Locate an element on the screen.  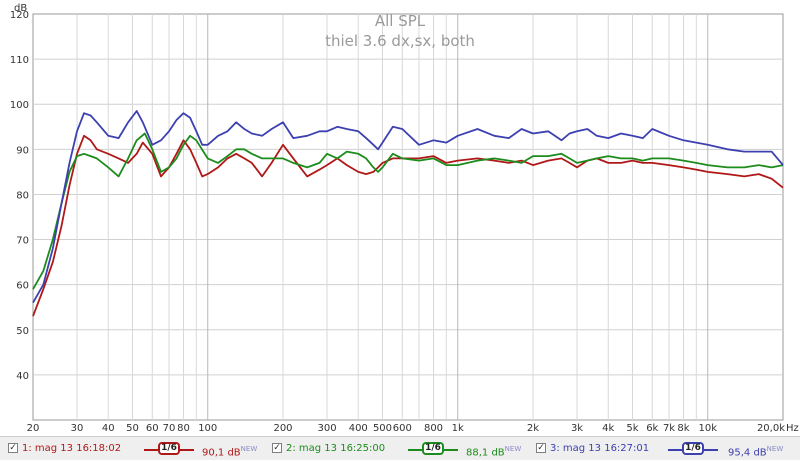
smoothing-button-2: 1/6 is located at coordinates (433, 449).